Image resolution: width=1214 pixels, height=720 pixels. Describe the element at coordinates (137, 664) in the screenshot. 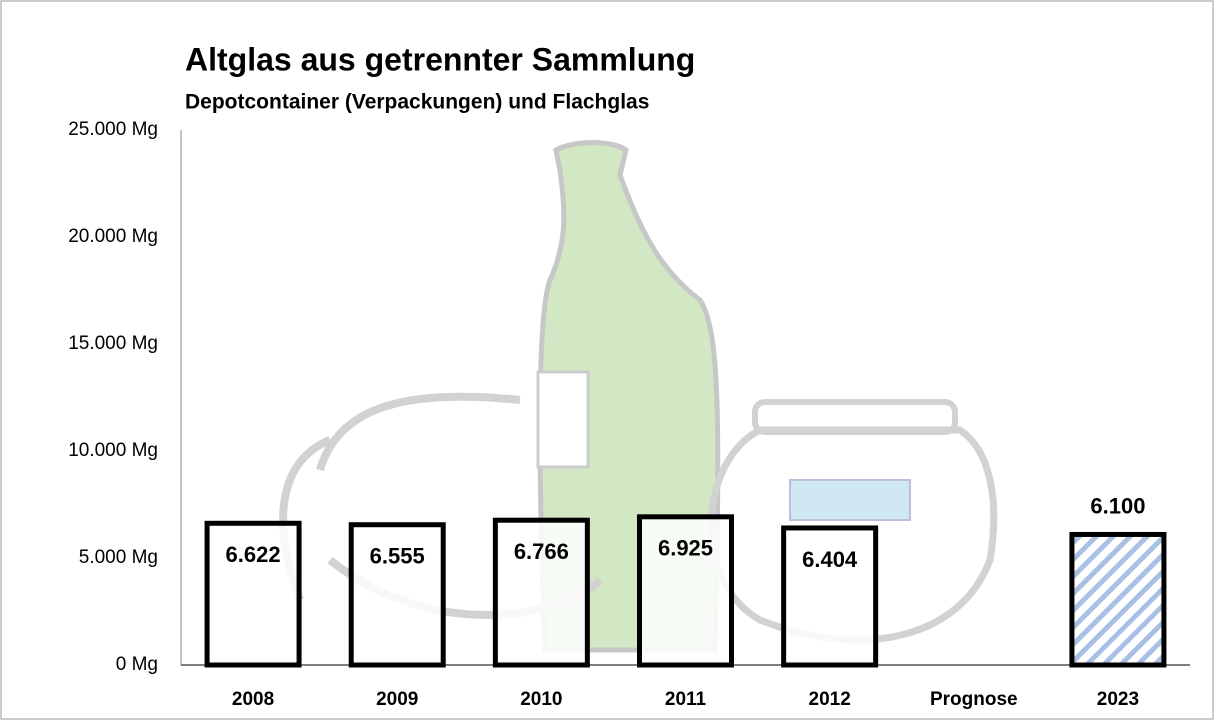

I see `y-tick-label: 0 Mg` at that location.